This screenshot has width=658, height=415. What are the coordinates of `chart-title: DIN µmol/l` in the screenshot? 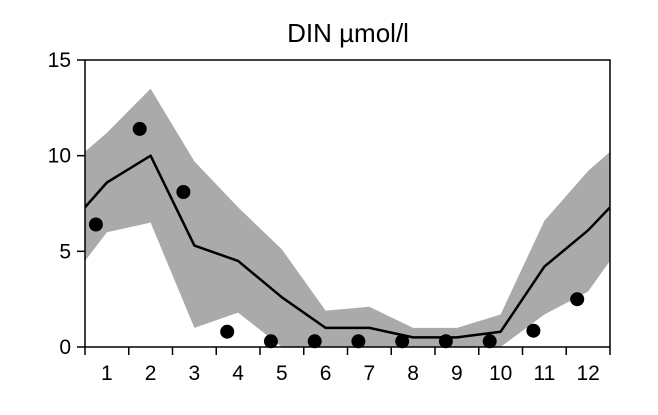 It's located at (348, 33).